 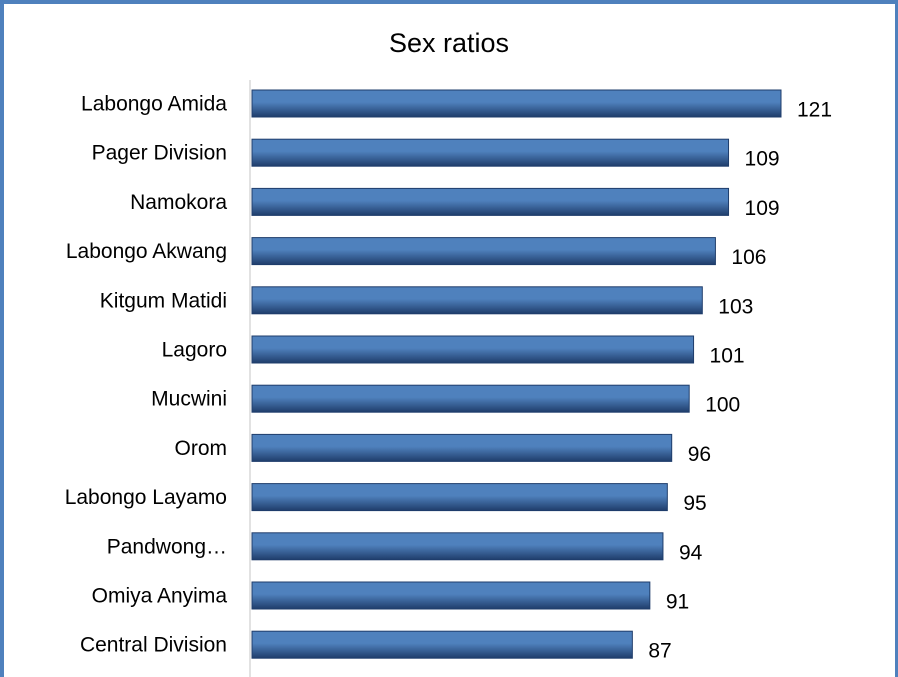 What do you see at coordinates (722, 405) in the screenshot?
I see `data-label: 100` at bounding box center [722, 405].